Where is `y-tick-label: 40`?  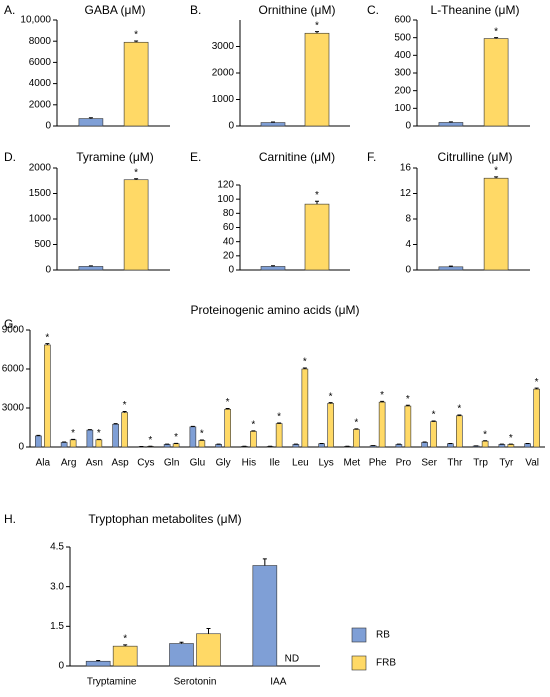 y-tick-label: 40 is located at coordinates (229, 241).